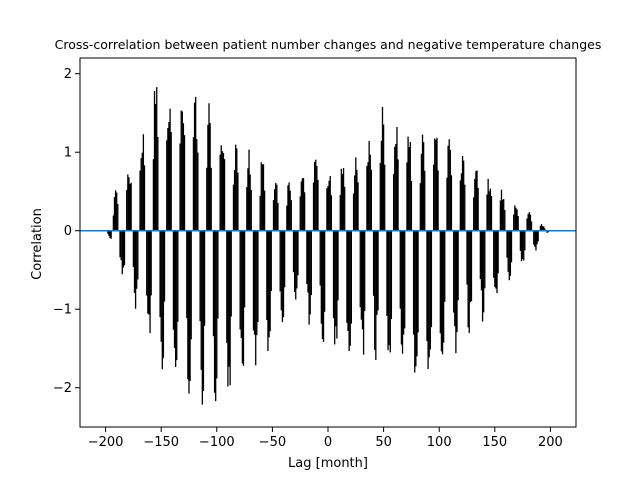 The image size is (640, 480). Describe the element at coordinates (383, 442) in the screenshot. I see `x-tick-label: 50` at that location.